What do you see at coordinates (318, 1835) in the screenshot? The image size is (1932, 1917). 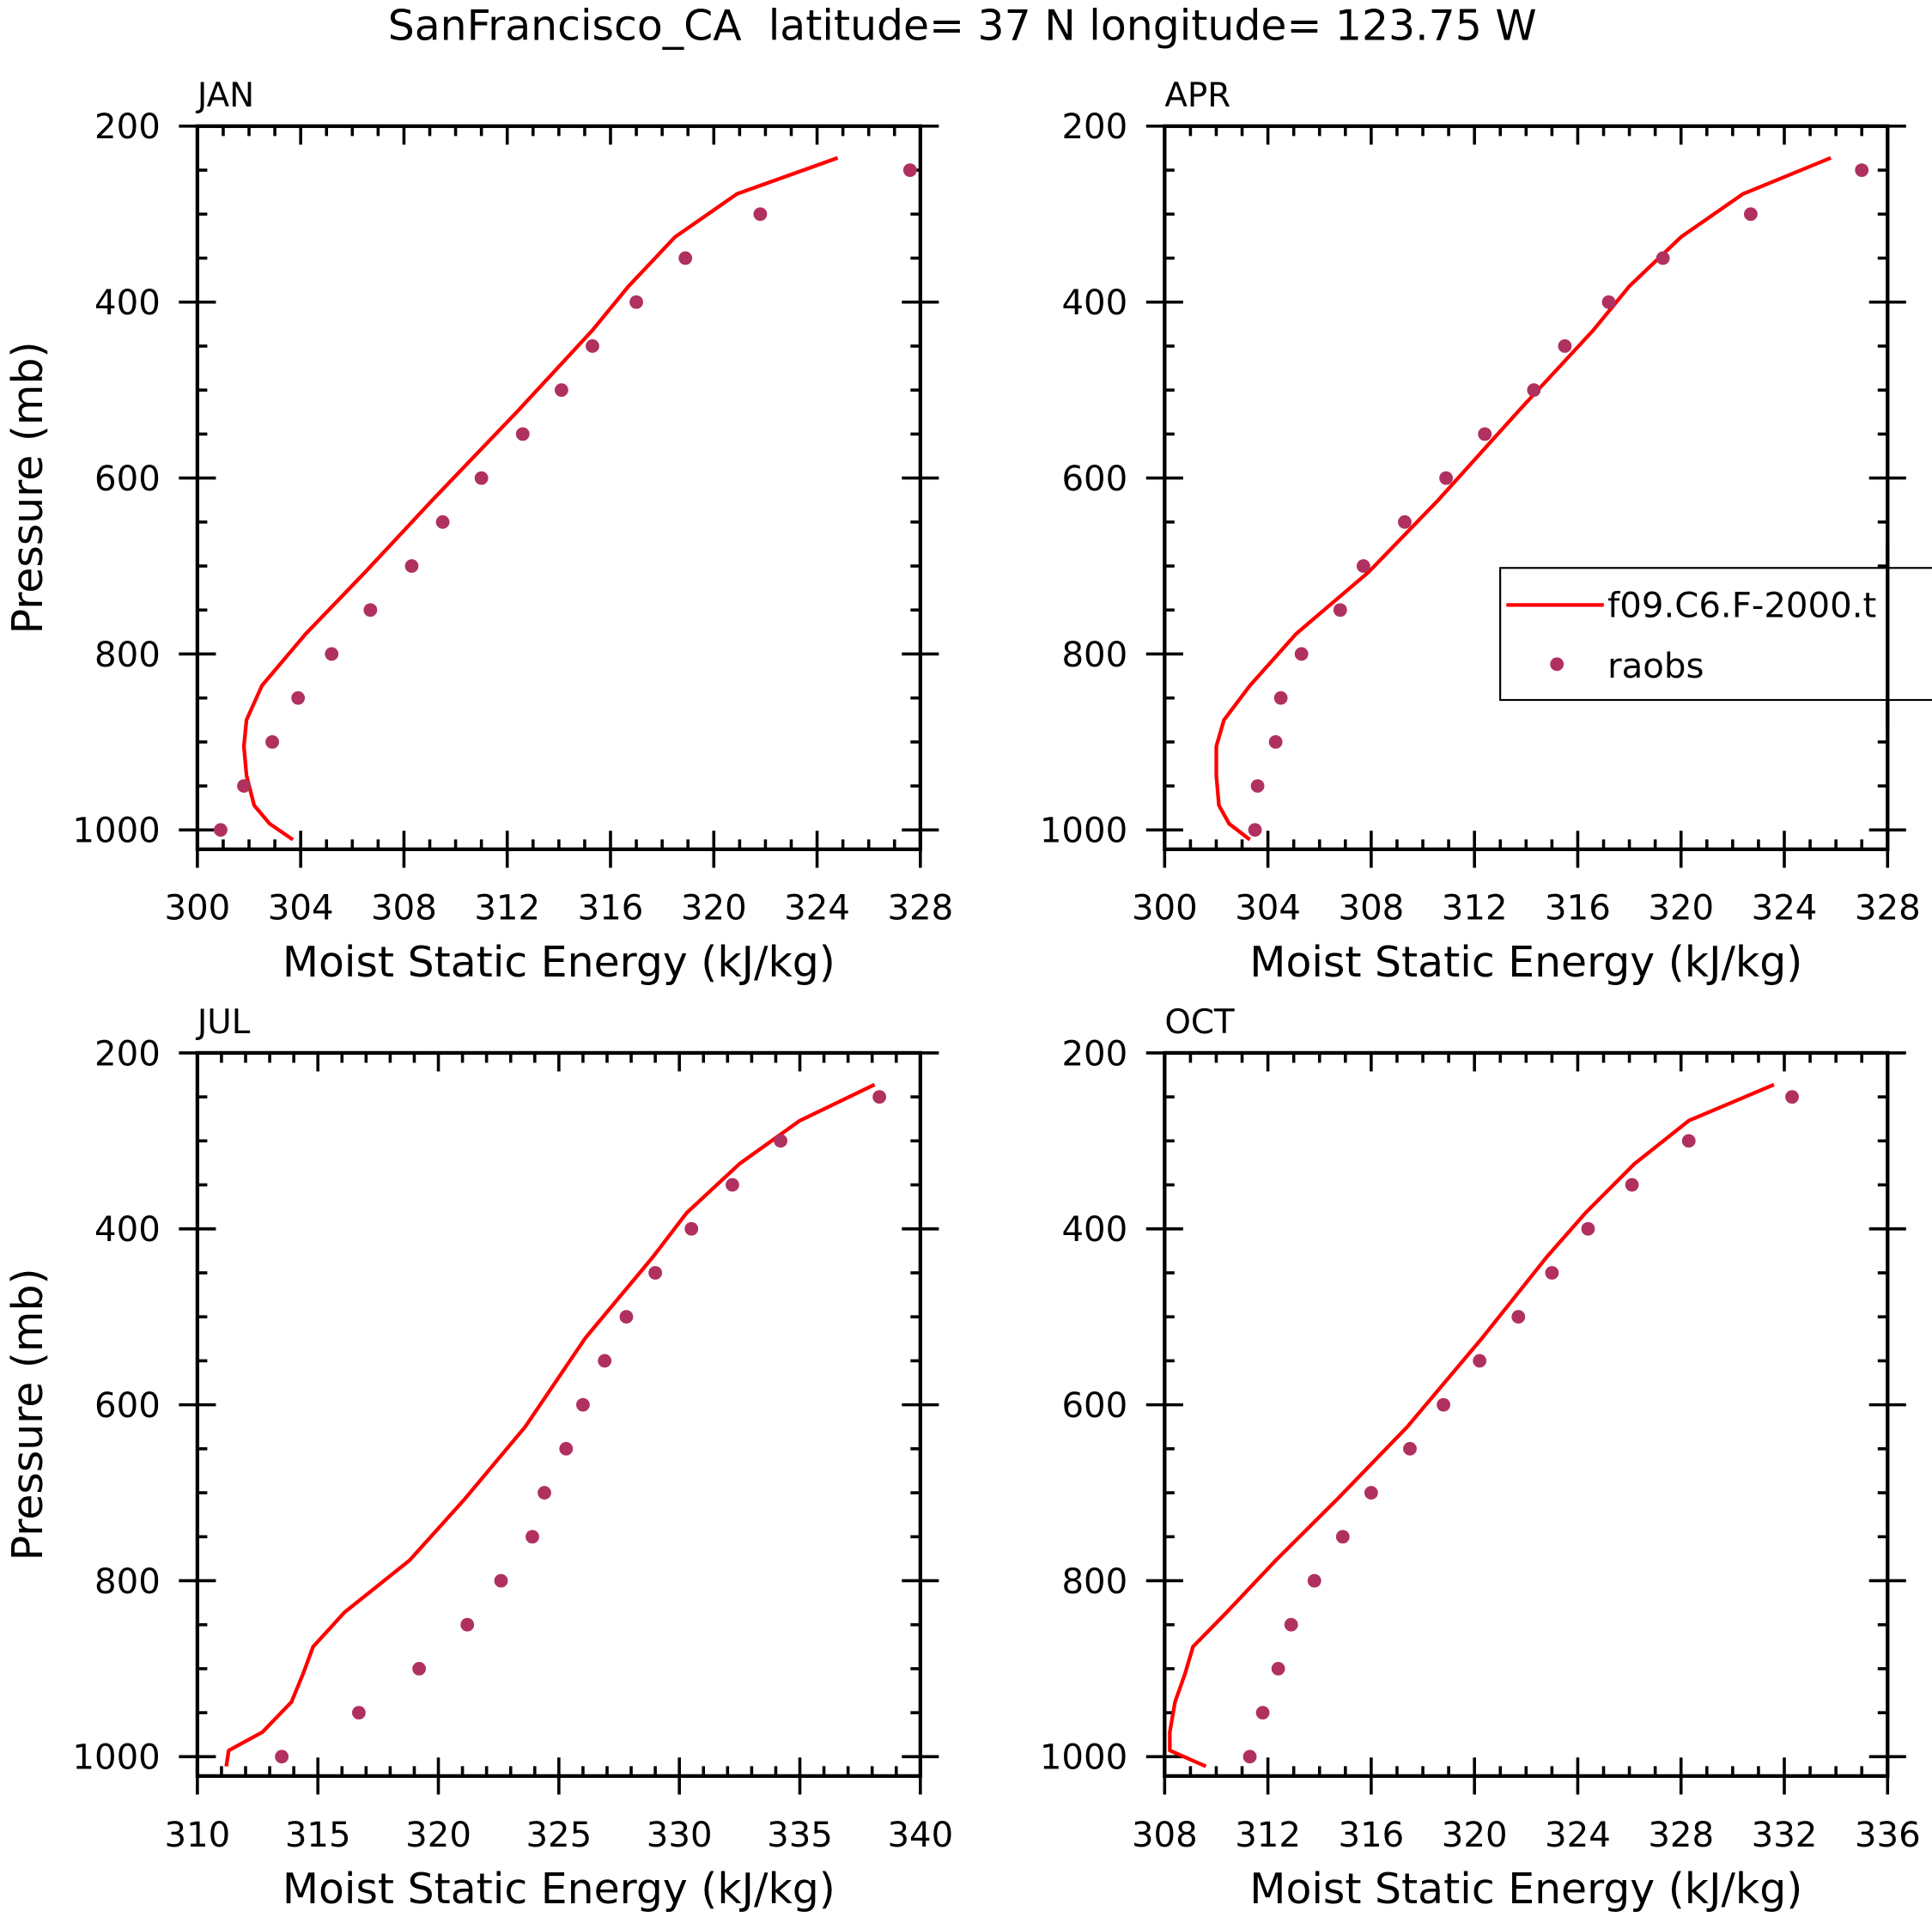 I see `x-tick-label: 315` at bounding box center [318, 1835].